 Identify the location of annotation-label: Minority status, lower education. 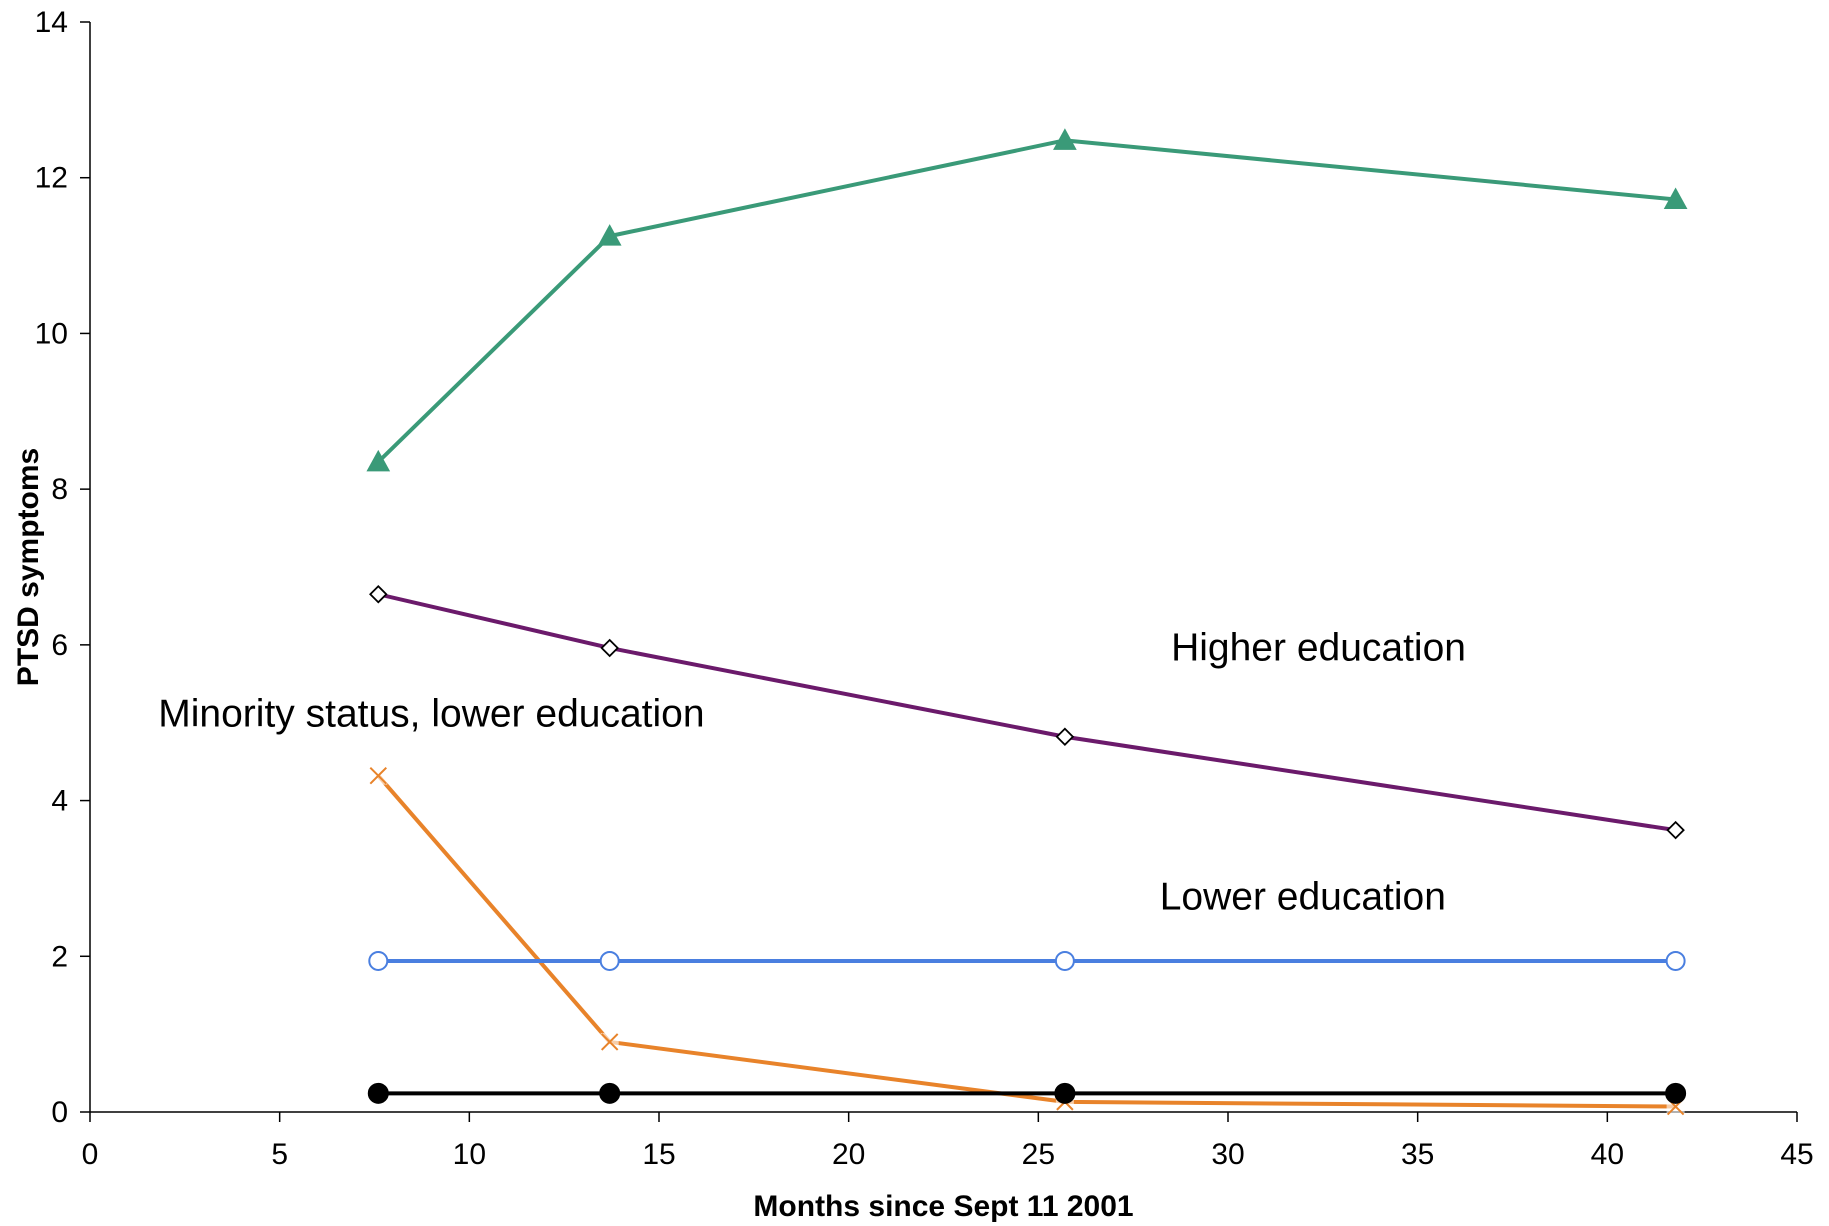
(431, 714).